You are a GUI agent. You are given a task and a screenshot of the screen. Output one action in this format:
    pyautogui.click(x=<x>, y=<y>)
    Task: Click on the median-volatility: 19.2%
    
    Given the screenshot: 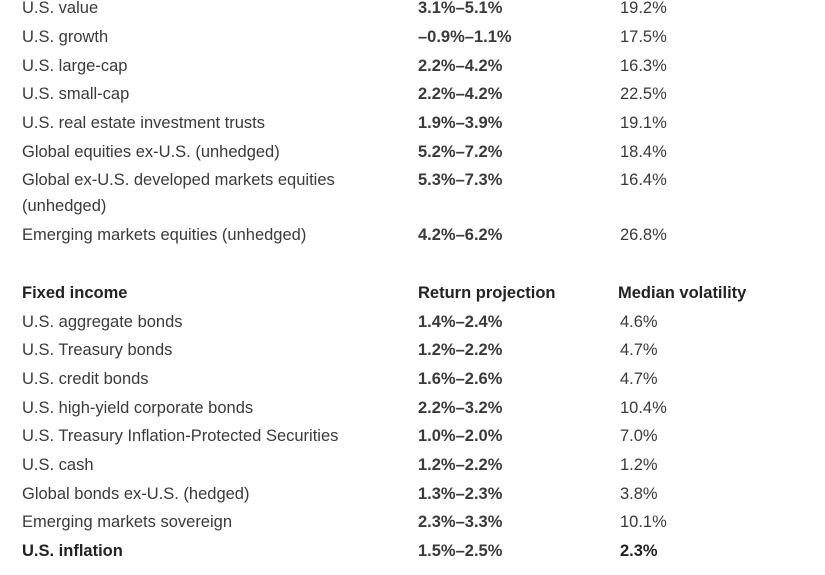 What is the action you would take?
    pyautogui.click(x=643, y=9)
    